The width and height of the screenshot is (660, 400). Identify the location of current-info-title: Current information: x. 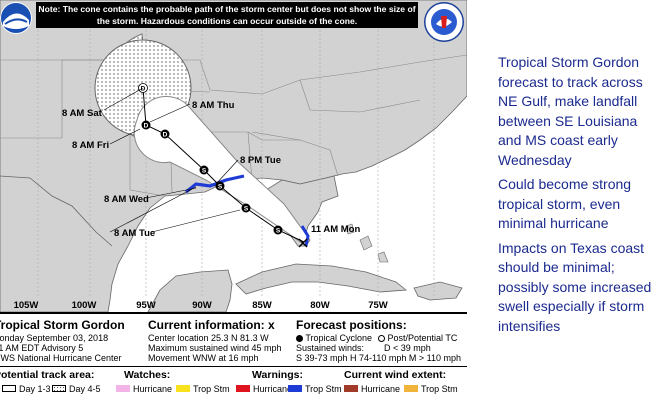
(211, 325).